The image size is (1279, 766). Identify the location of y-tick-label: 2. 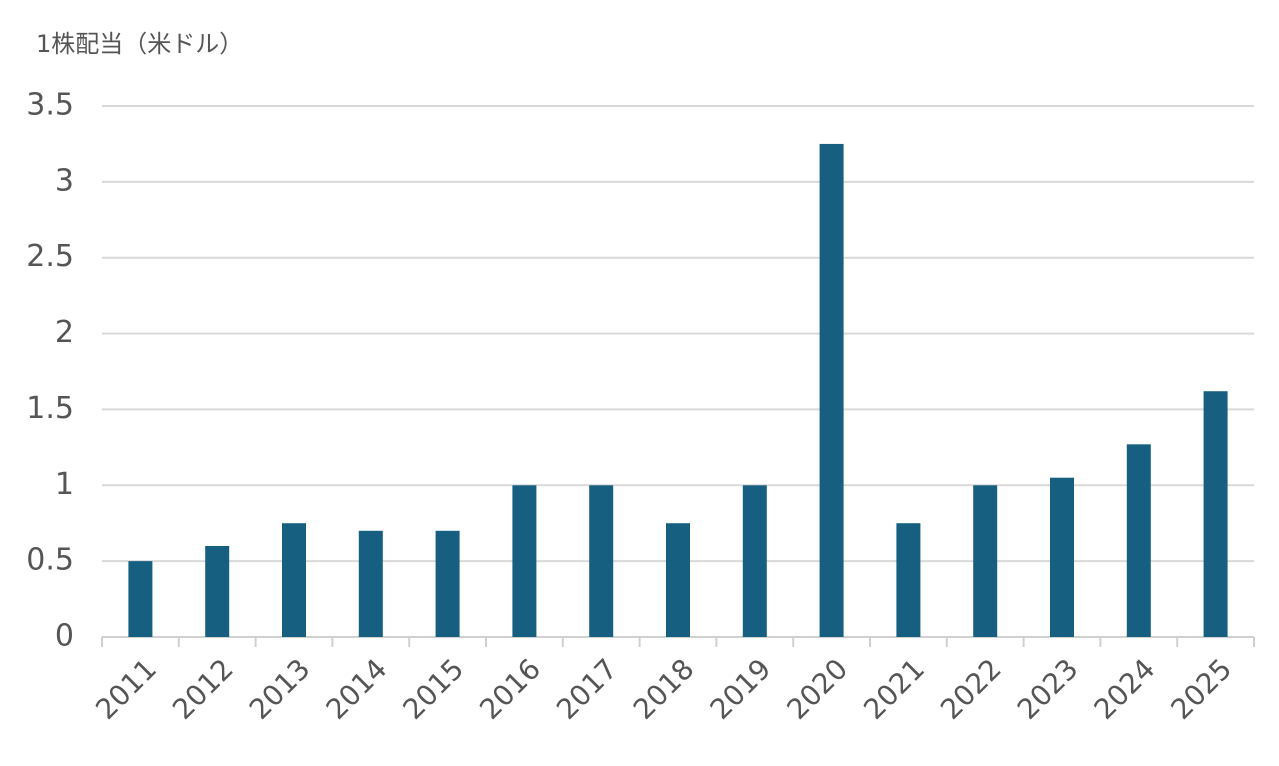
(64, 332).